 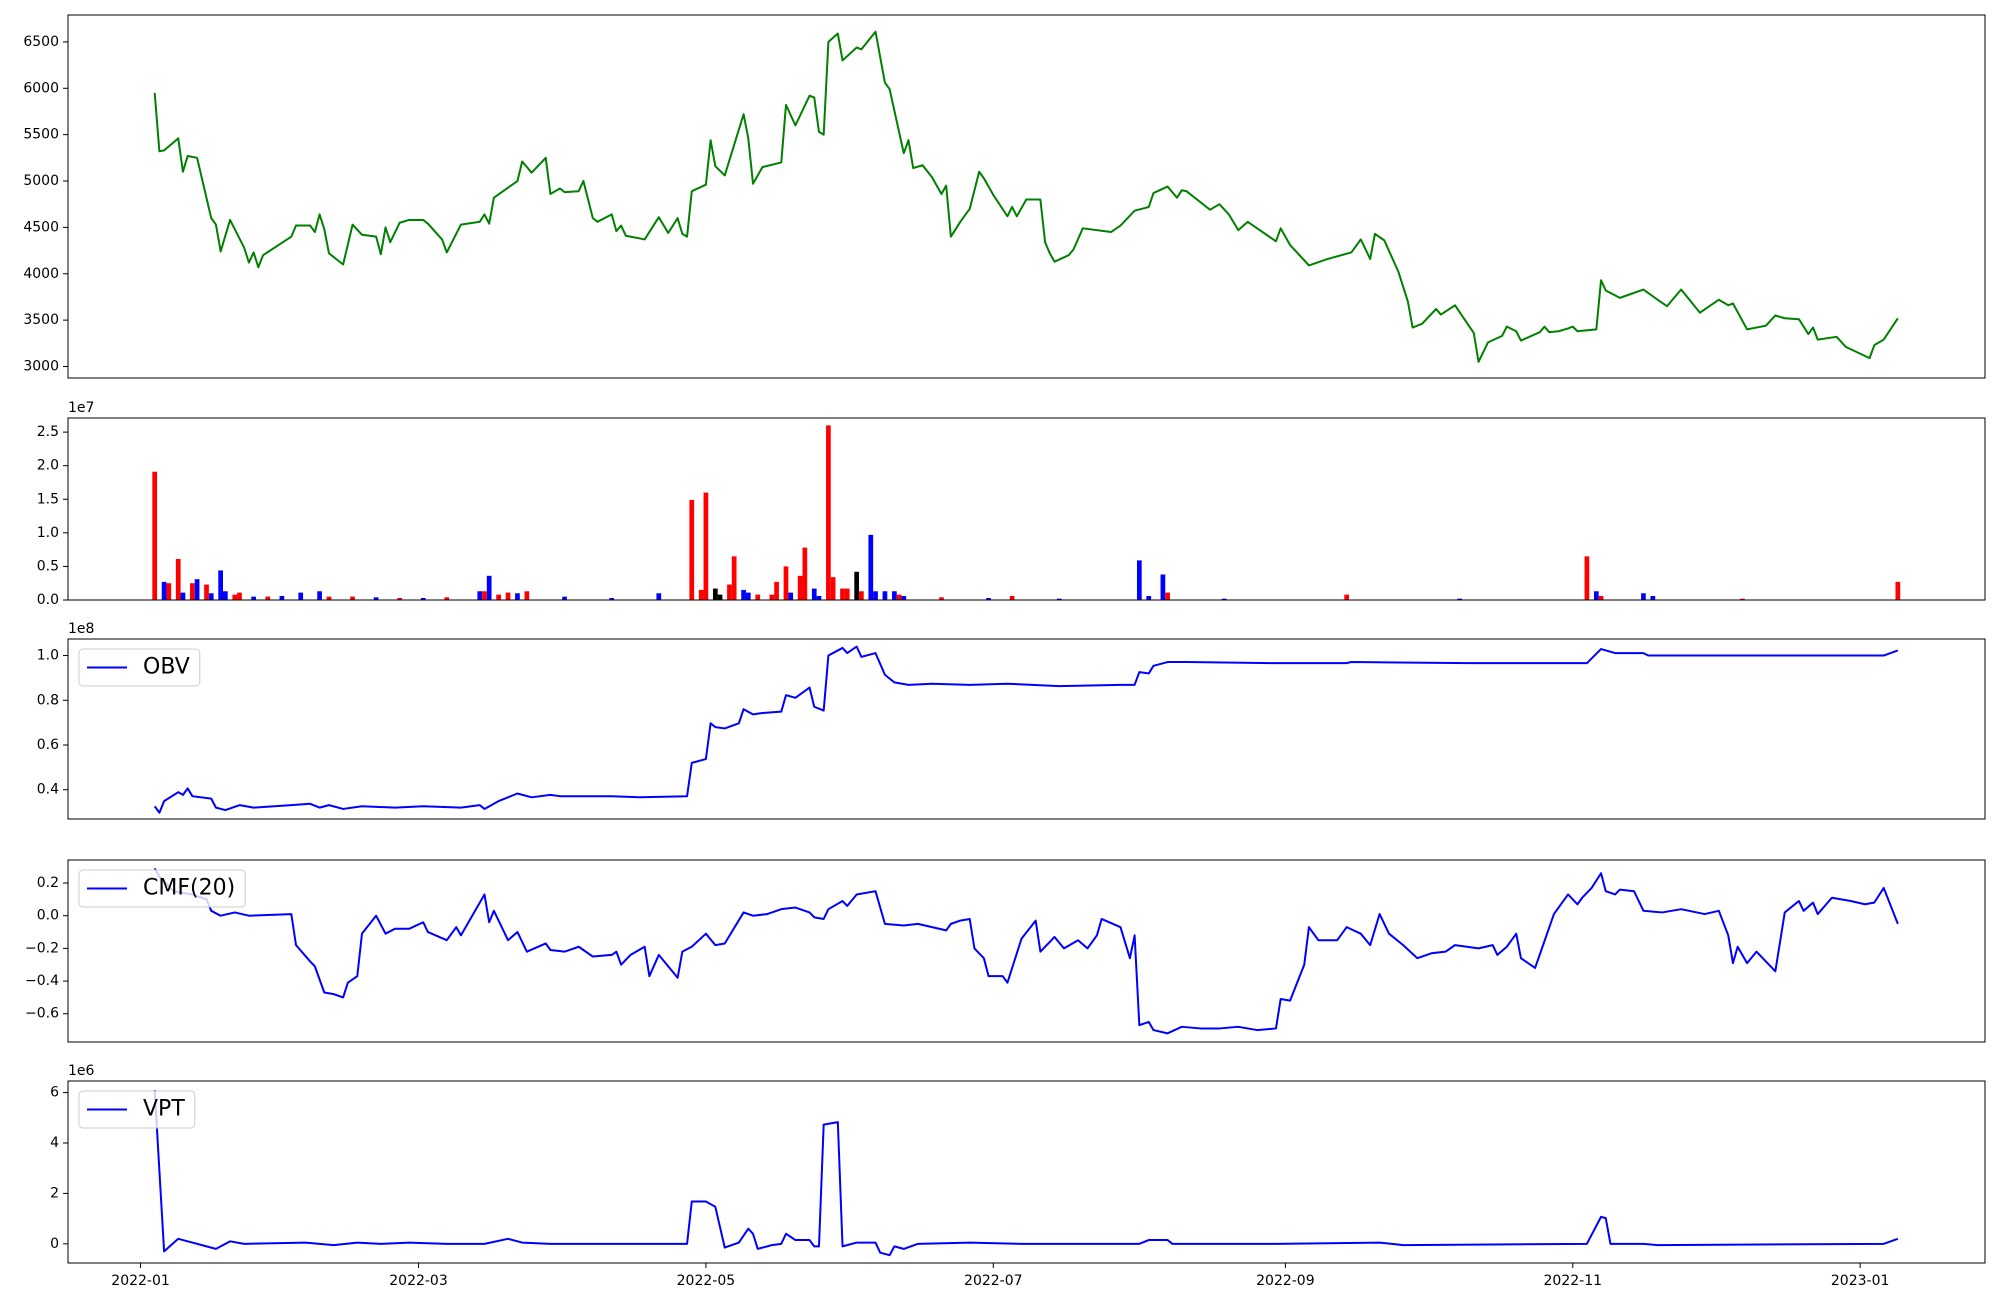 I want to click on y-tick-label: 4000, so click(x=41, y=274).